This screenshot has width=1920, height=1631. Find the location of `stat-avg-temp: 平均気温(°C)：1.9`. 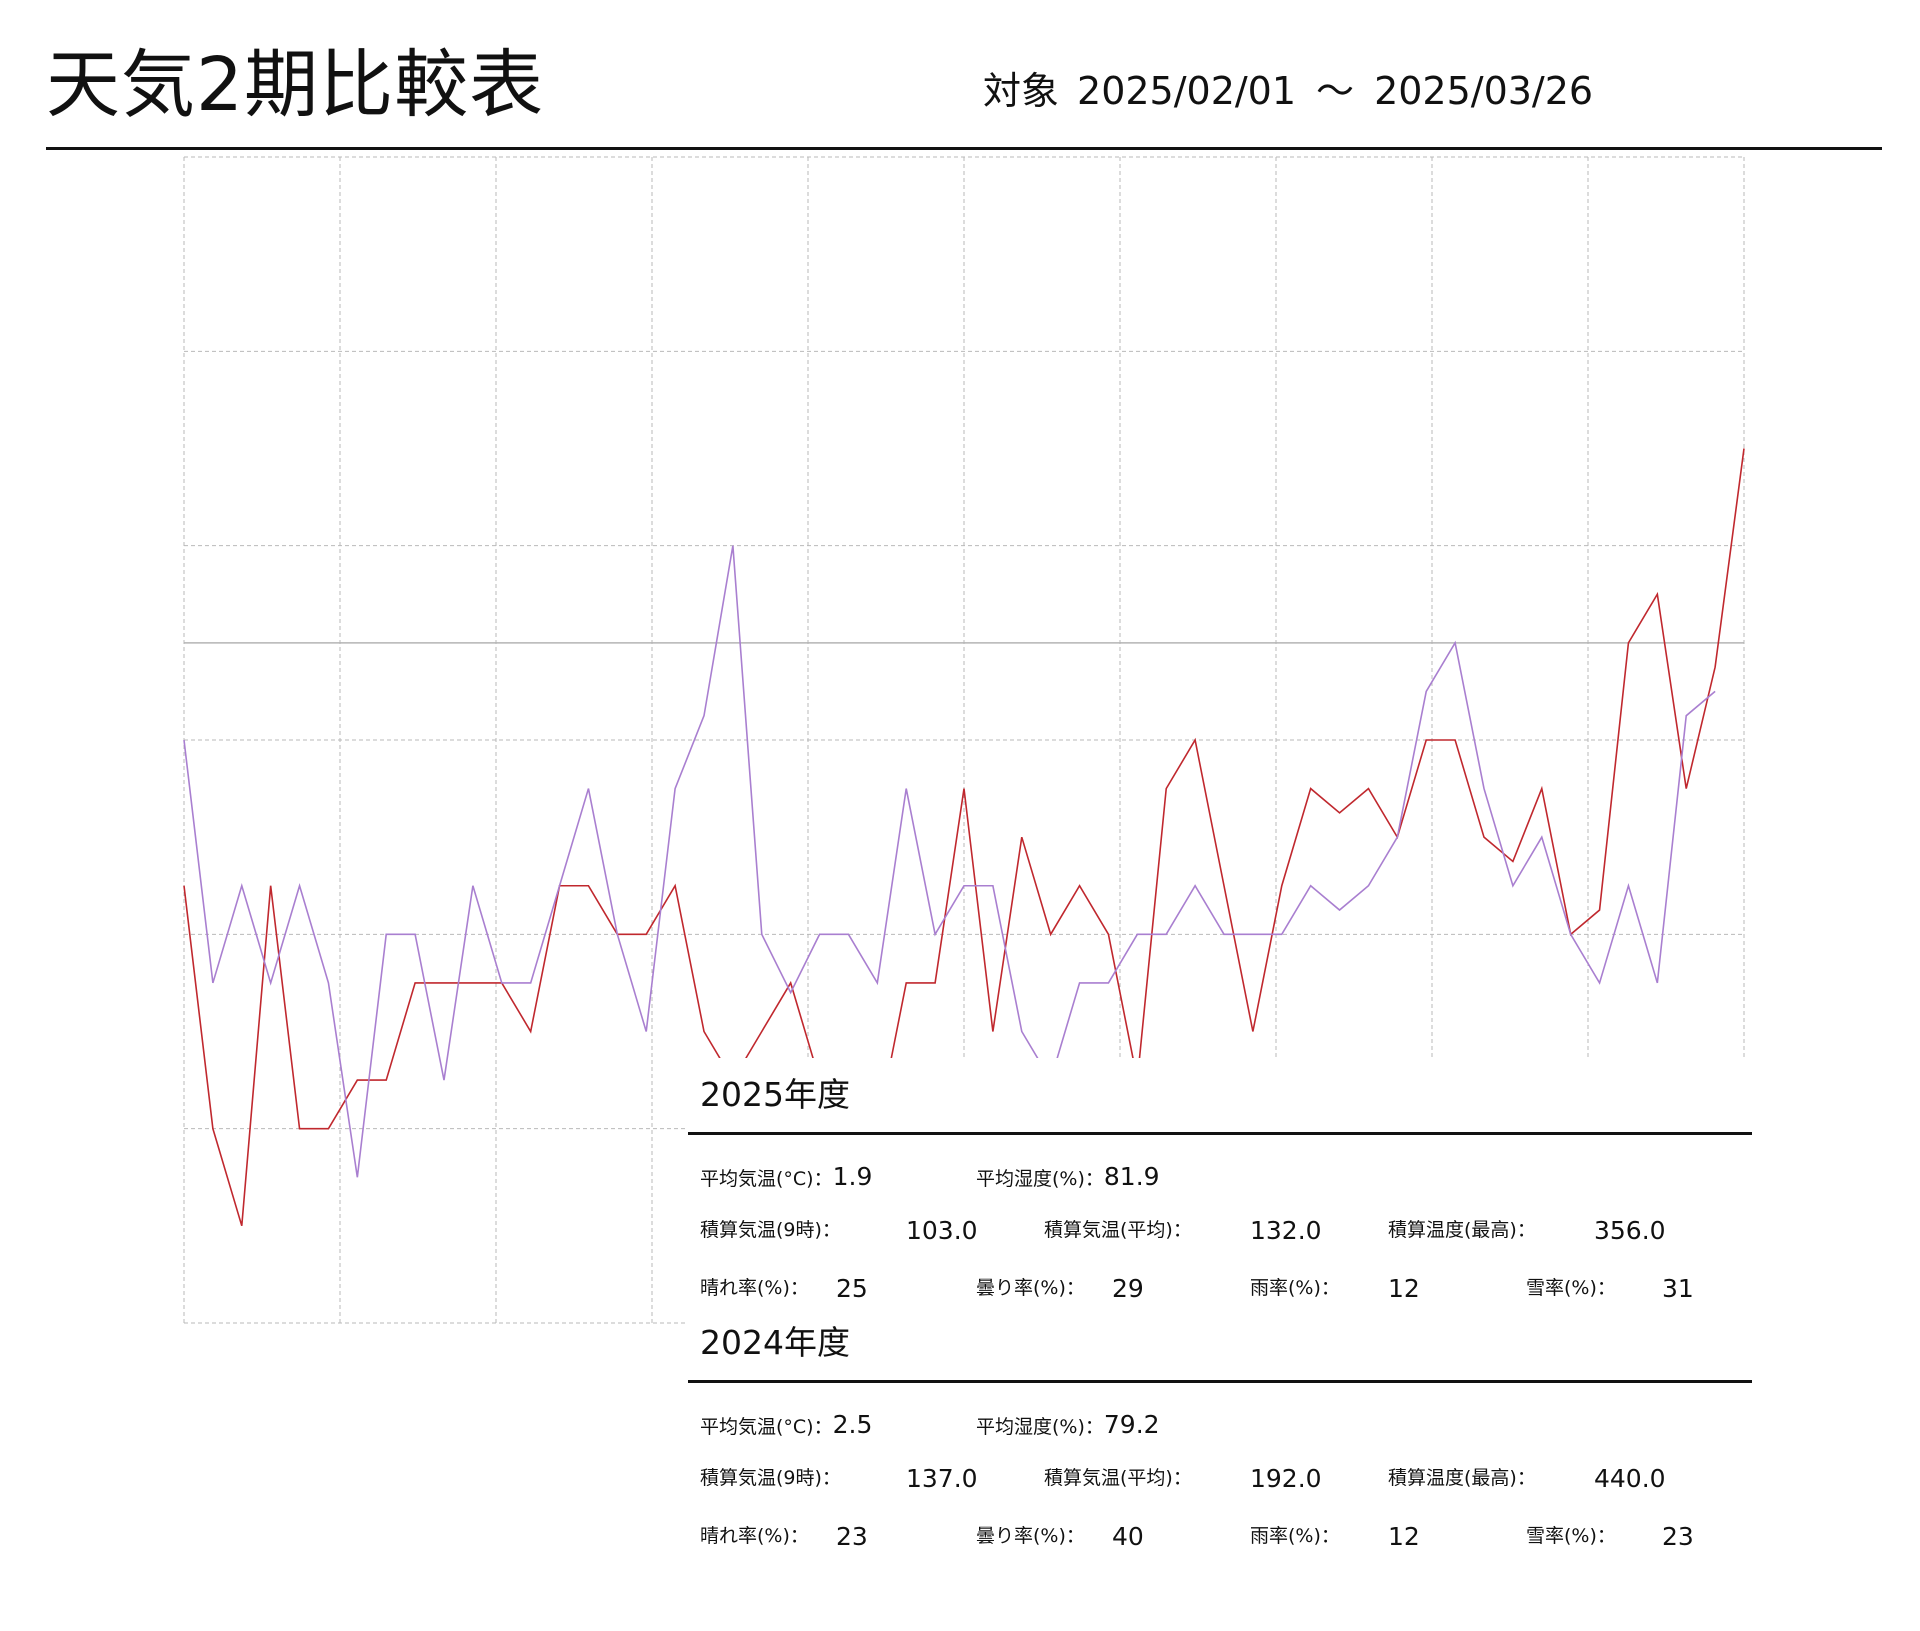

stat-avg-temp: 平均気温(°C)：1.9 is located at coordinates (786, 1176).